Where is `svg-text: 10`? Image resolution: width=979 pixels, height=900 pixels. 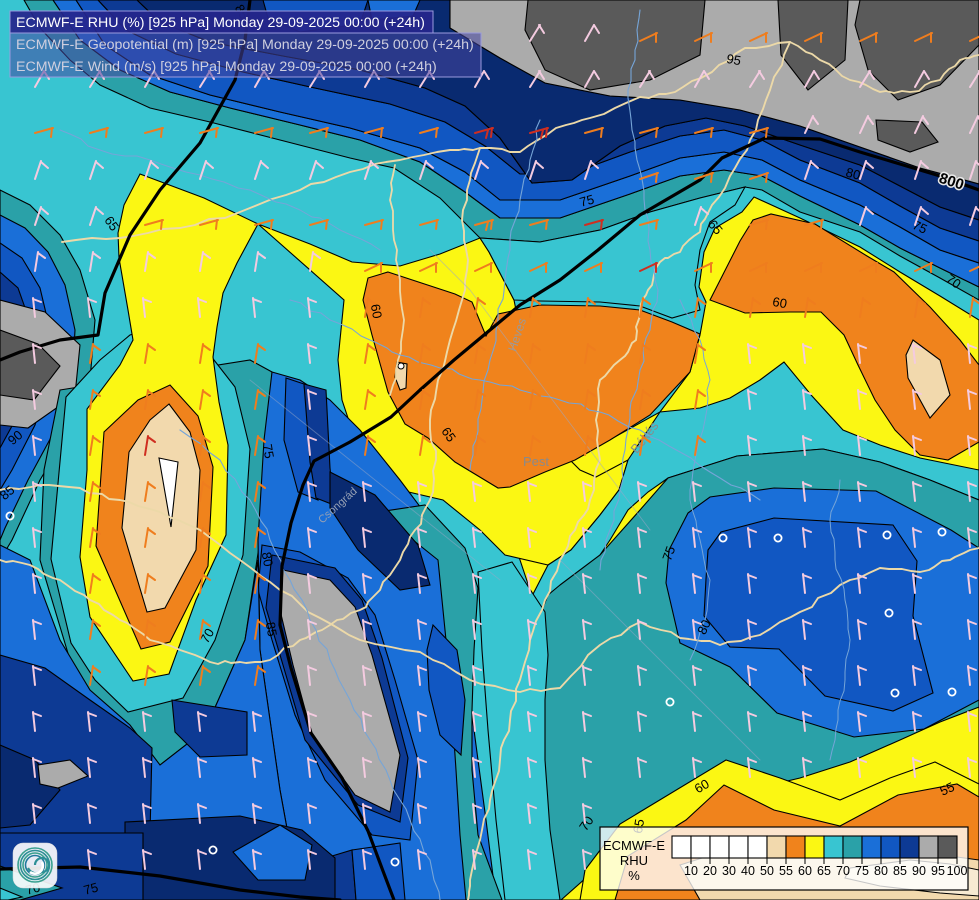 svg-text: 10 is located at coordinates (691, 871).